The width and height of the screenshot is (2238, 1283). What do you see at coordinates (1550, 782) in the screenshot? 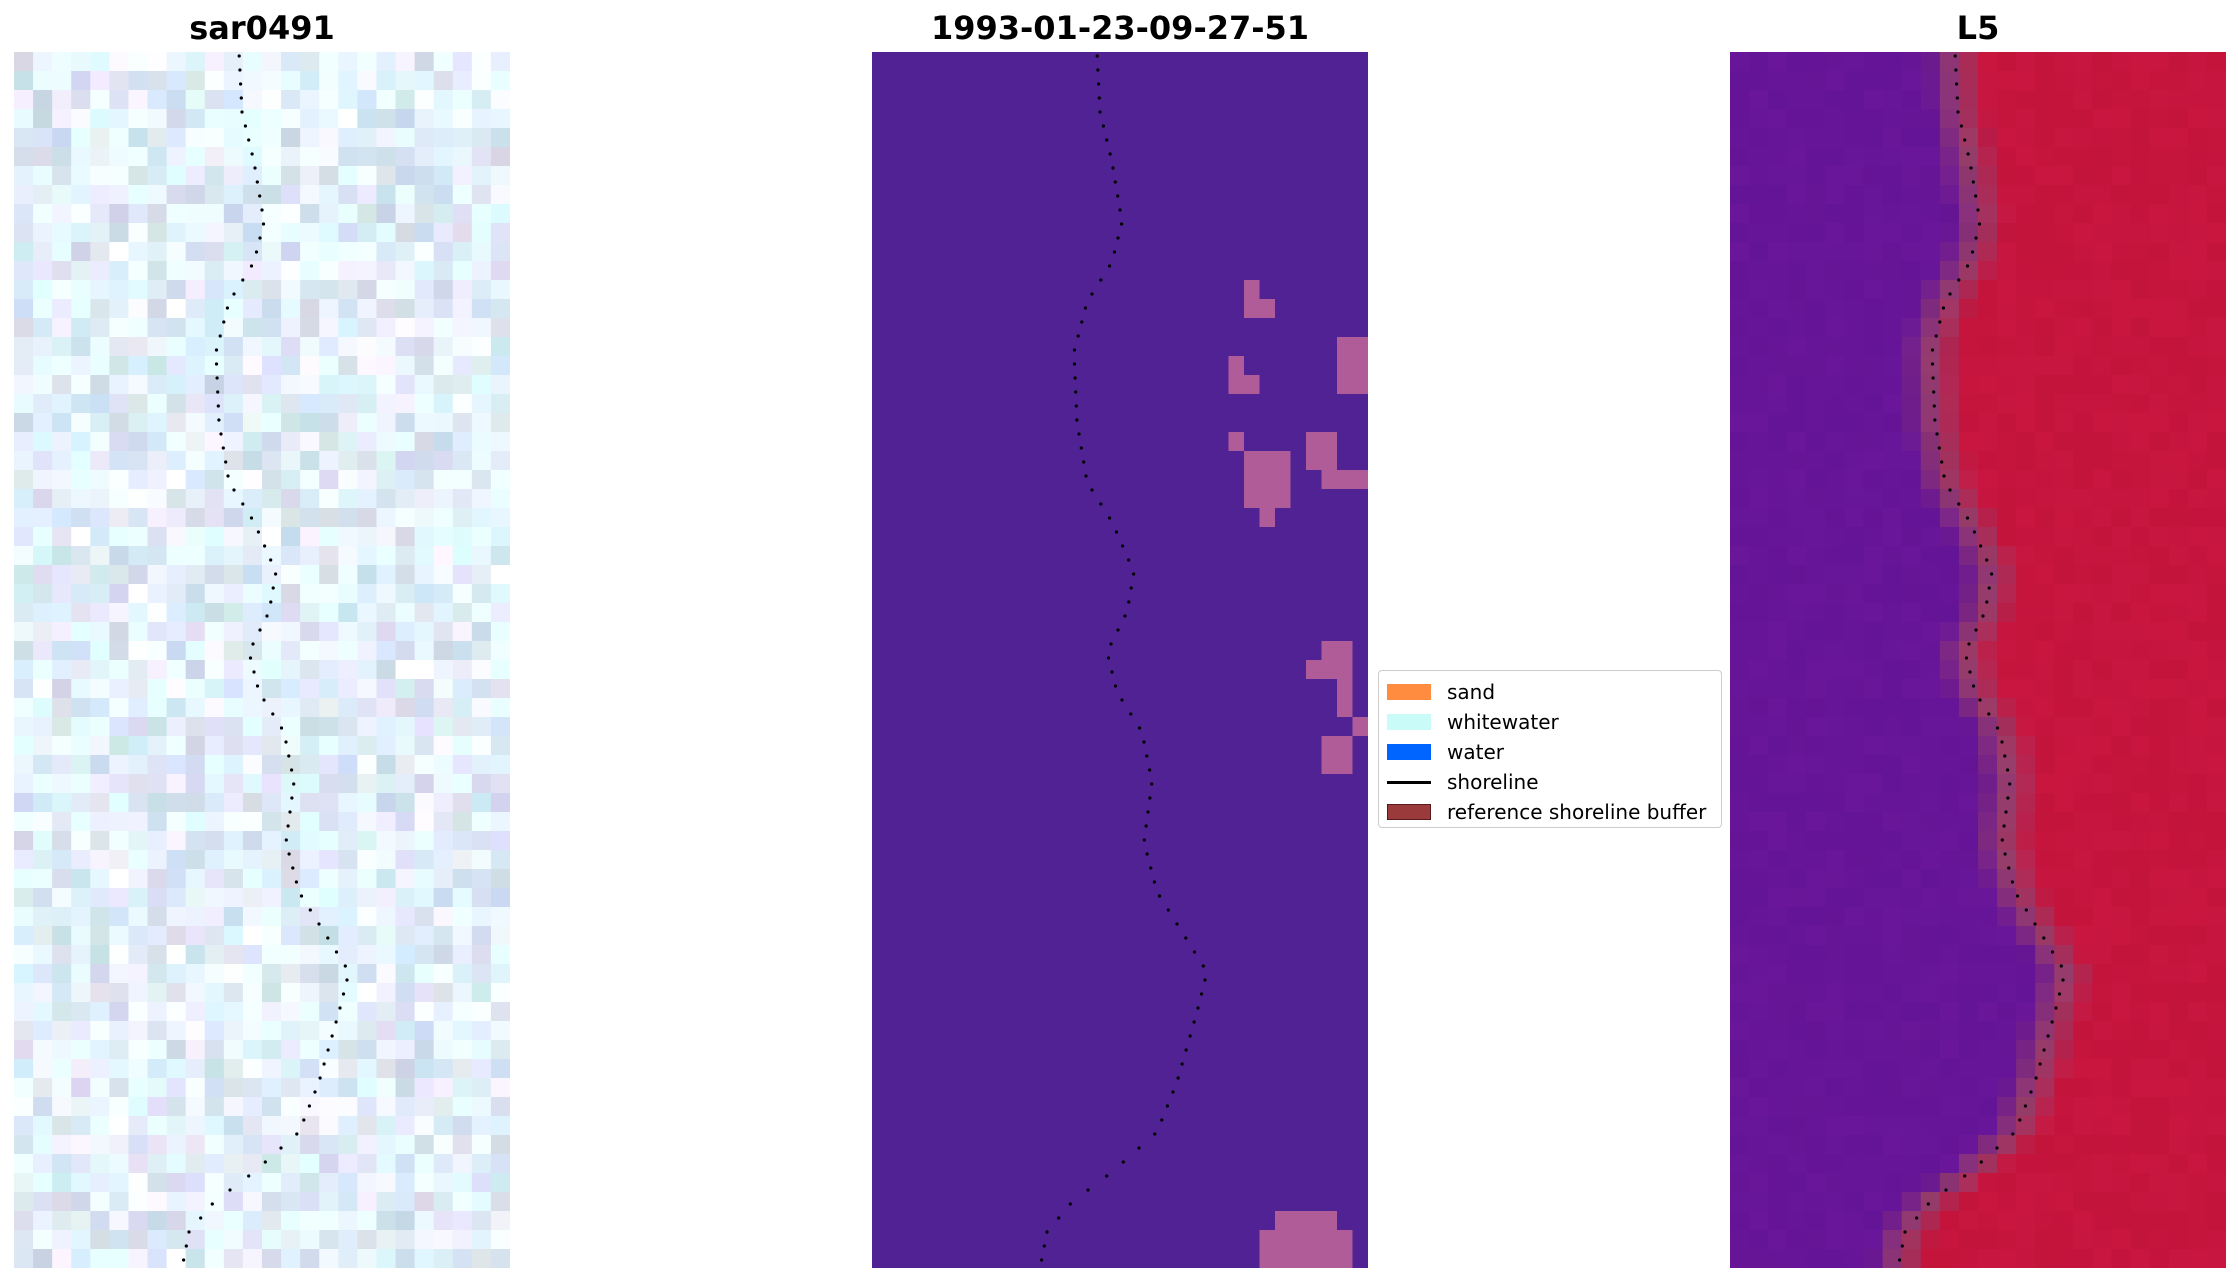
I see `legend-item-shoreline: shoreline` at bounding box center [1550, 782].